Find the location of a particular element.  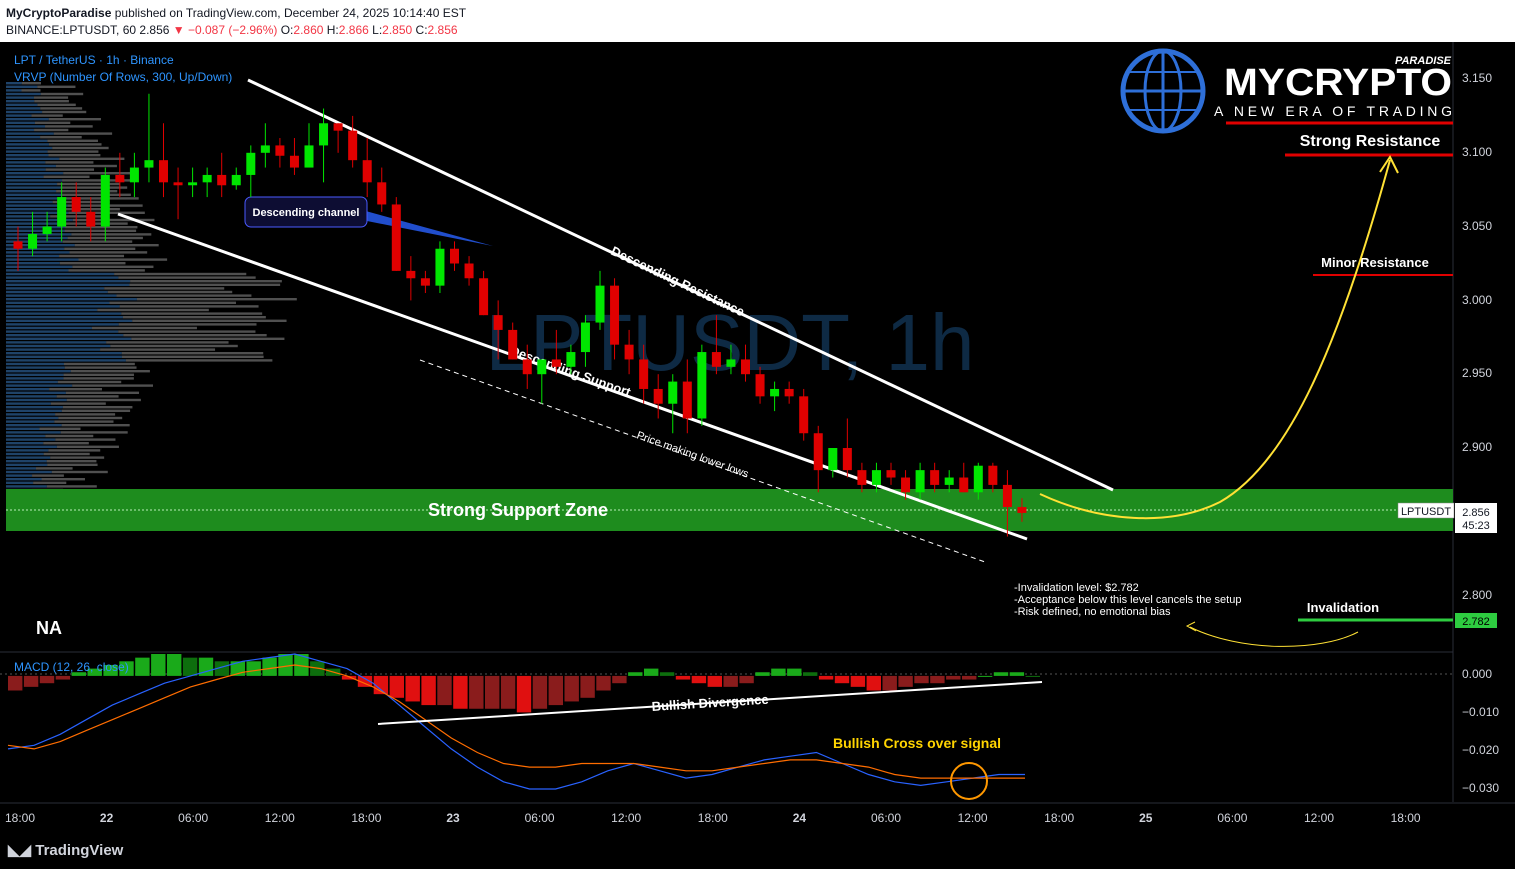

bullish-divergence-line is located at coordinates (710, 703).